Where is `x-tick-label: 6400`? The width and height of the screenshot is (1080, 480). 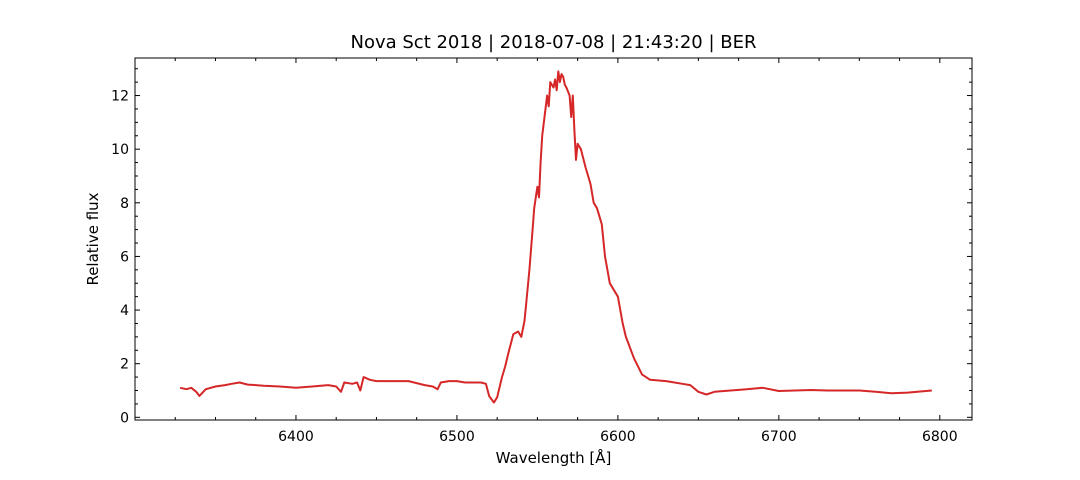 x-tick-label: 6400 is located at coordinates (296, 437).